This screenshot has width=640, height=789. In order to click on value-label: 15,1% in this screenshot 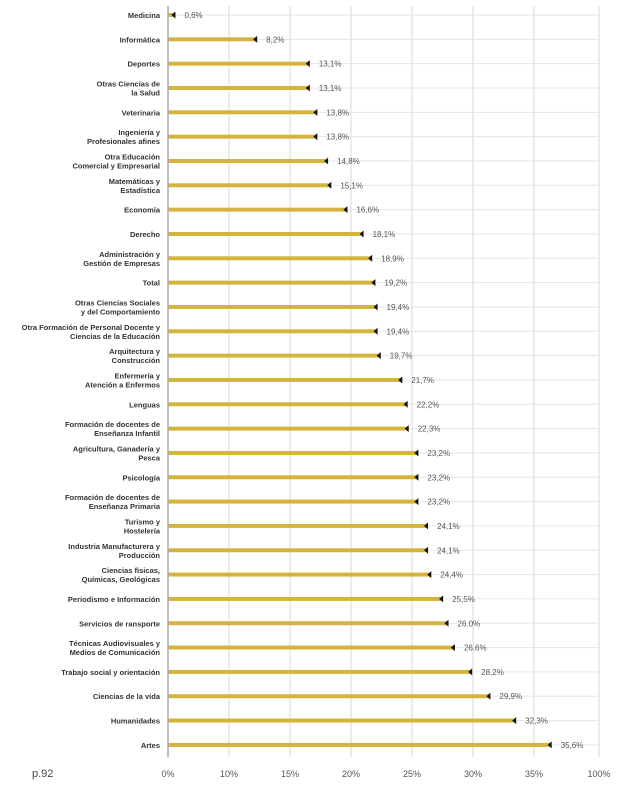, I will do `click(351, 185)`.